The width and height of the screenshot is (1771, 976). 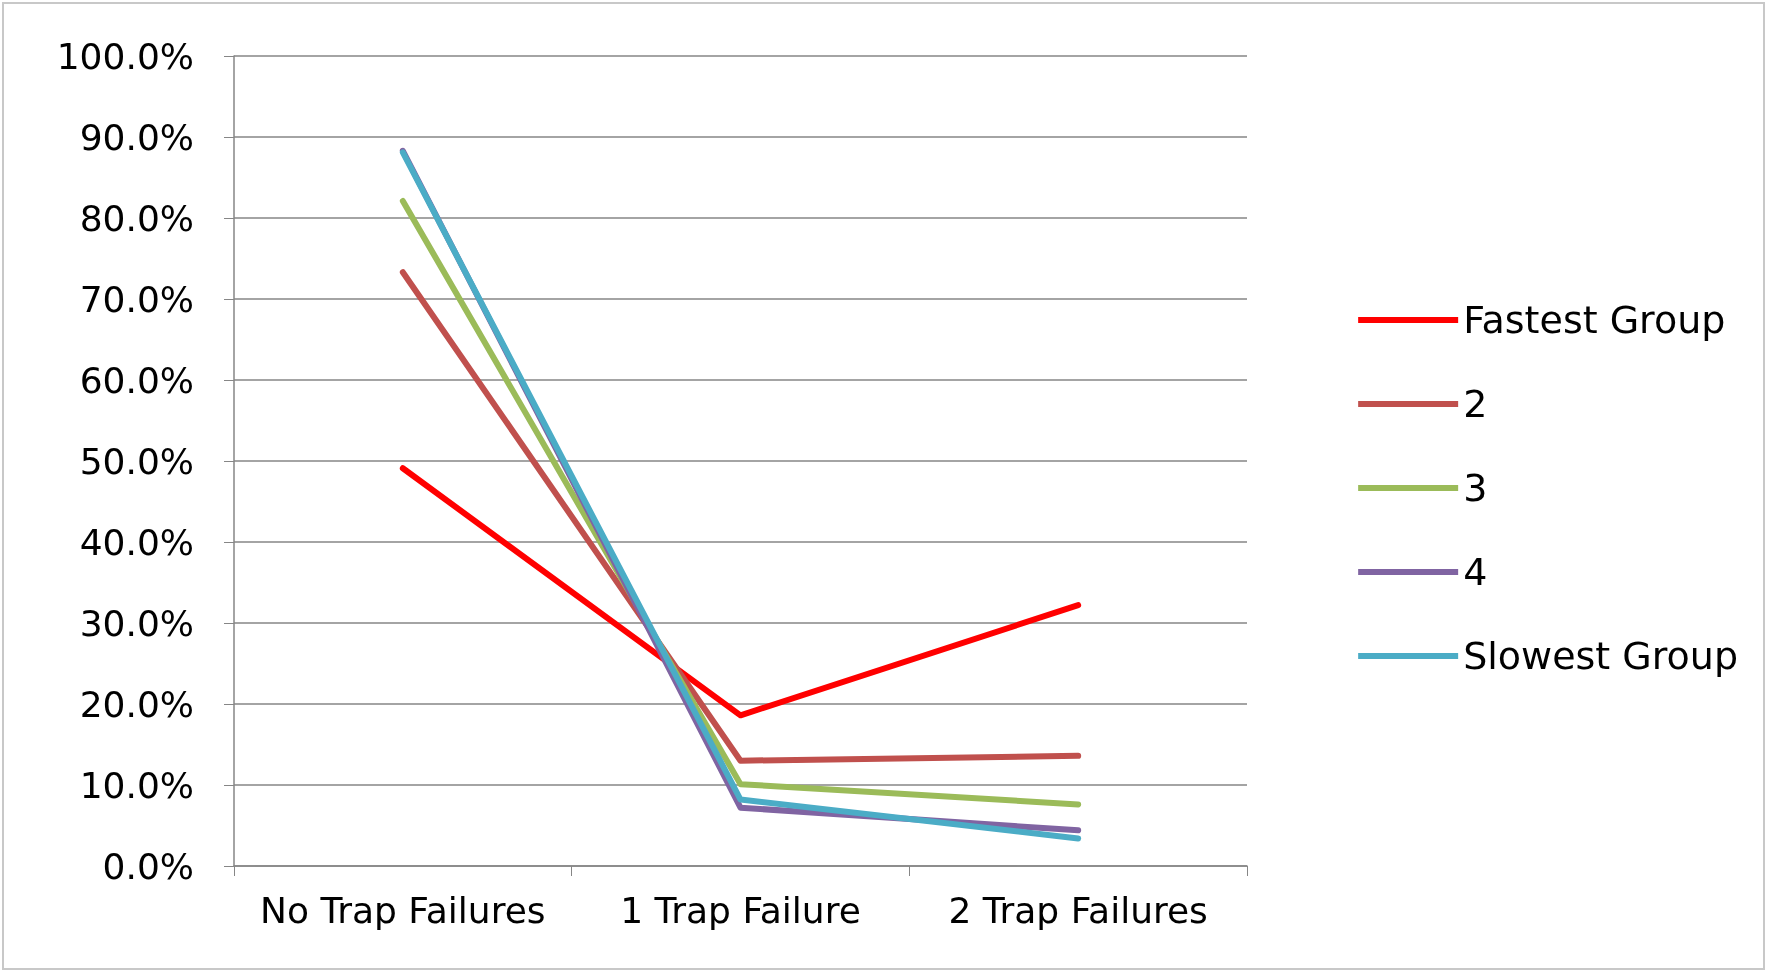 I want to click on y-tick-label: 70.0%, so click(x=136, y=299).